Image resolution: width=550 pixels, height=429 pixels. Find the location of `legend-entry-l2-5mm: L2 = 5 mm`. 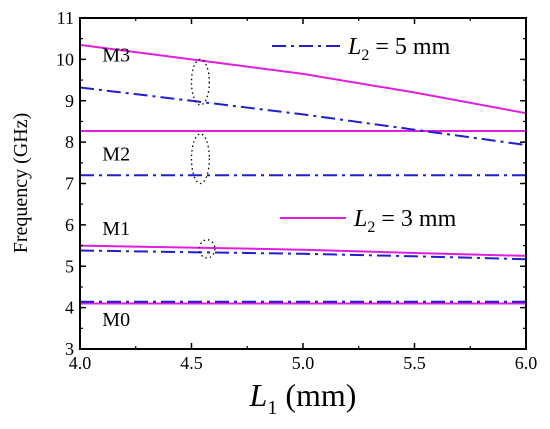

legend-entry-l2-5mm: L2 = 5 mm is located at coordinates (361, 49).